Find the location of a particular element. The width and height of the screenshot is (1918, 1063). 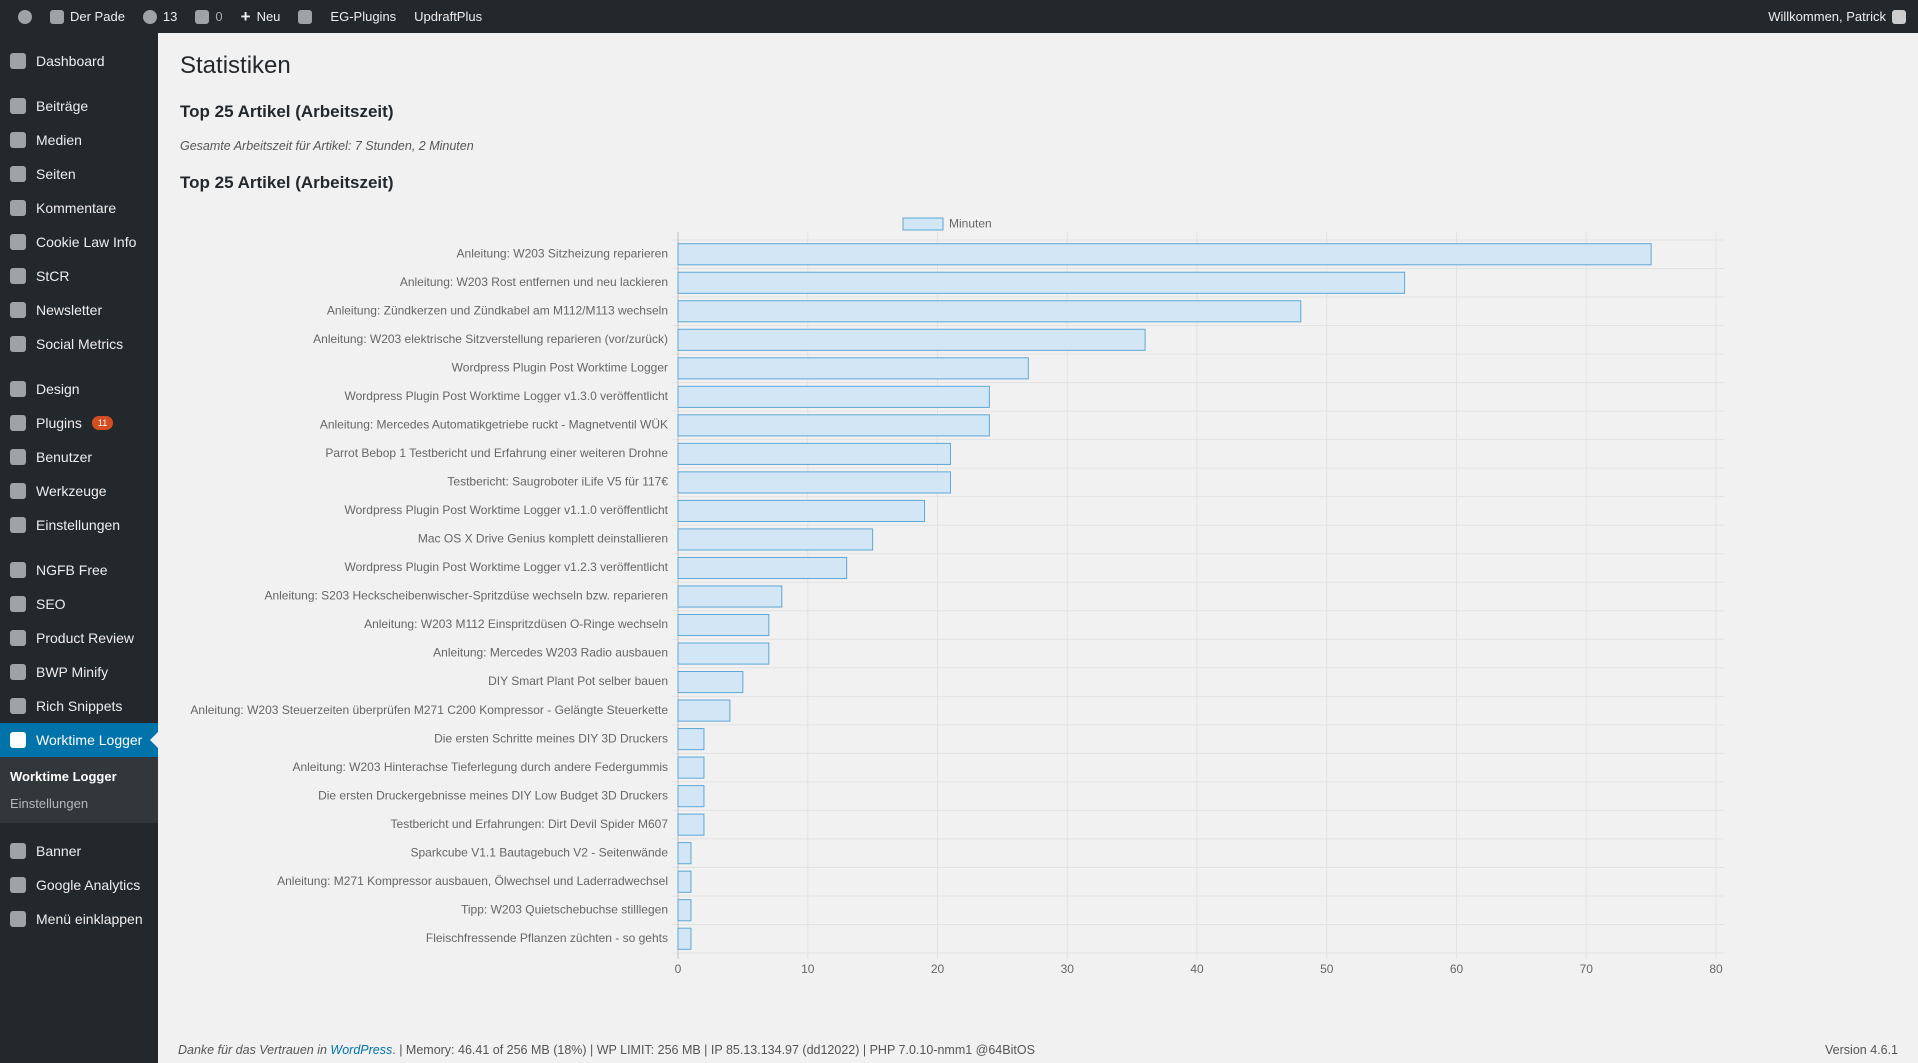

menu-item: Einstellungen is located at coordinates (79, 525).